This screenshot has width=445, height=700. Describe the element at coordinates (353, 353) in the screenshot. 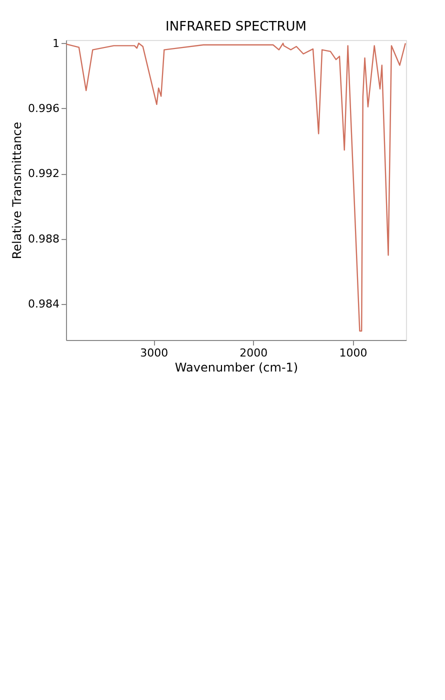

I see `x-tick-label: 1000` at that location.